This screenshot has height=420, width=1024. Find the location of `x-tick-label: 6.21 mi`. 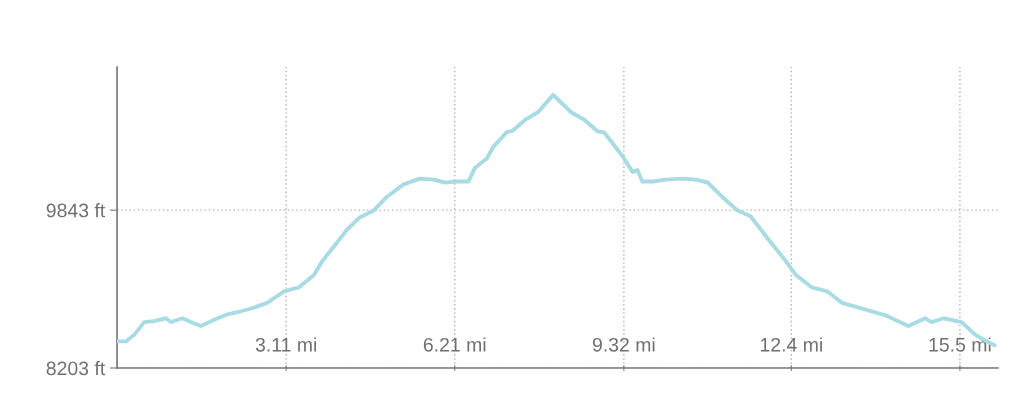

x-tick-label: 6.21 mi is located at coordinates (454, 344).